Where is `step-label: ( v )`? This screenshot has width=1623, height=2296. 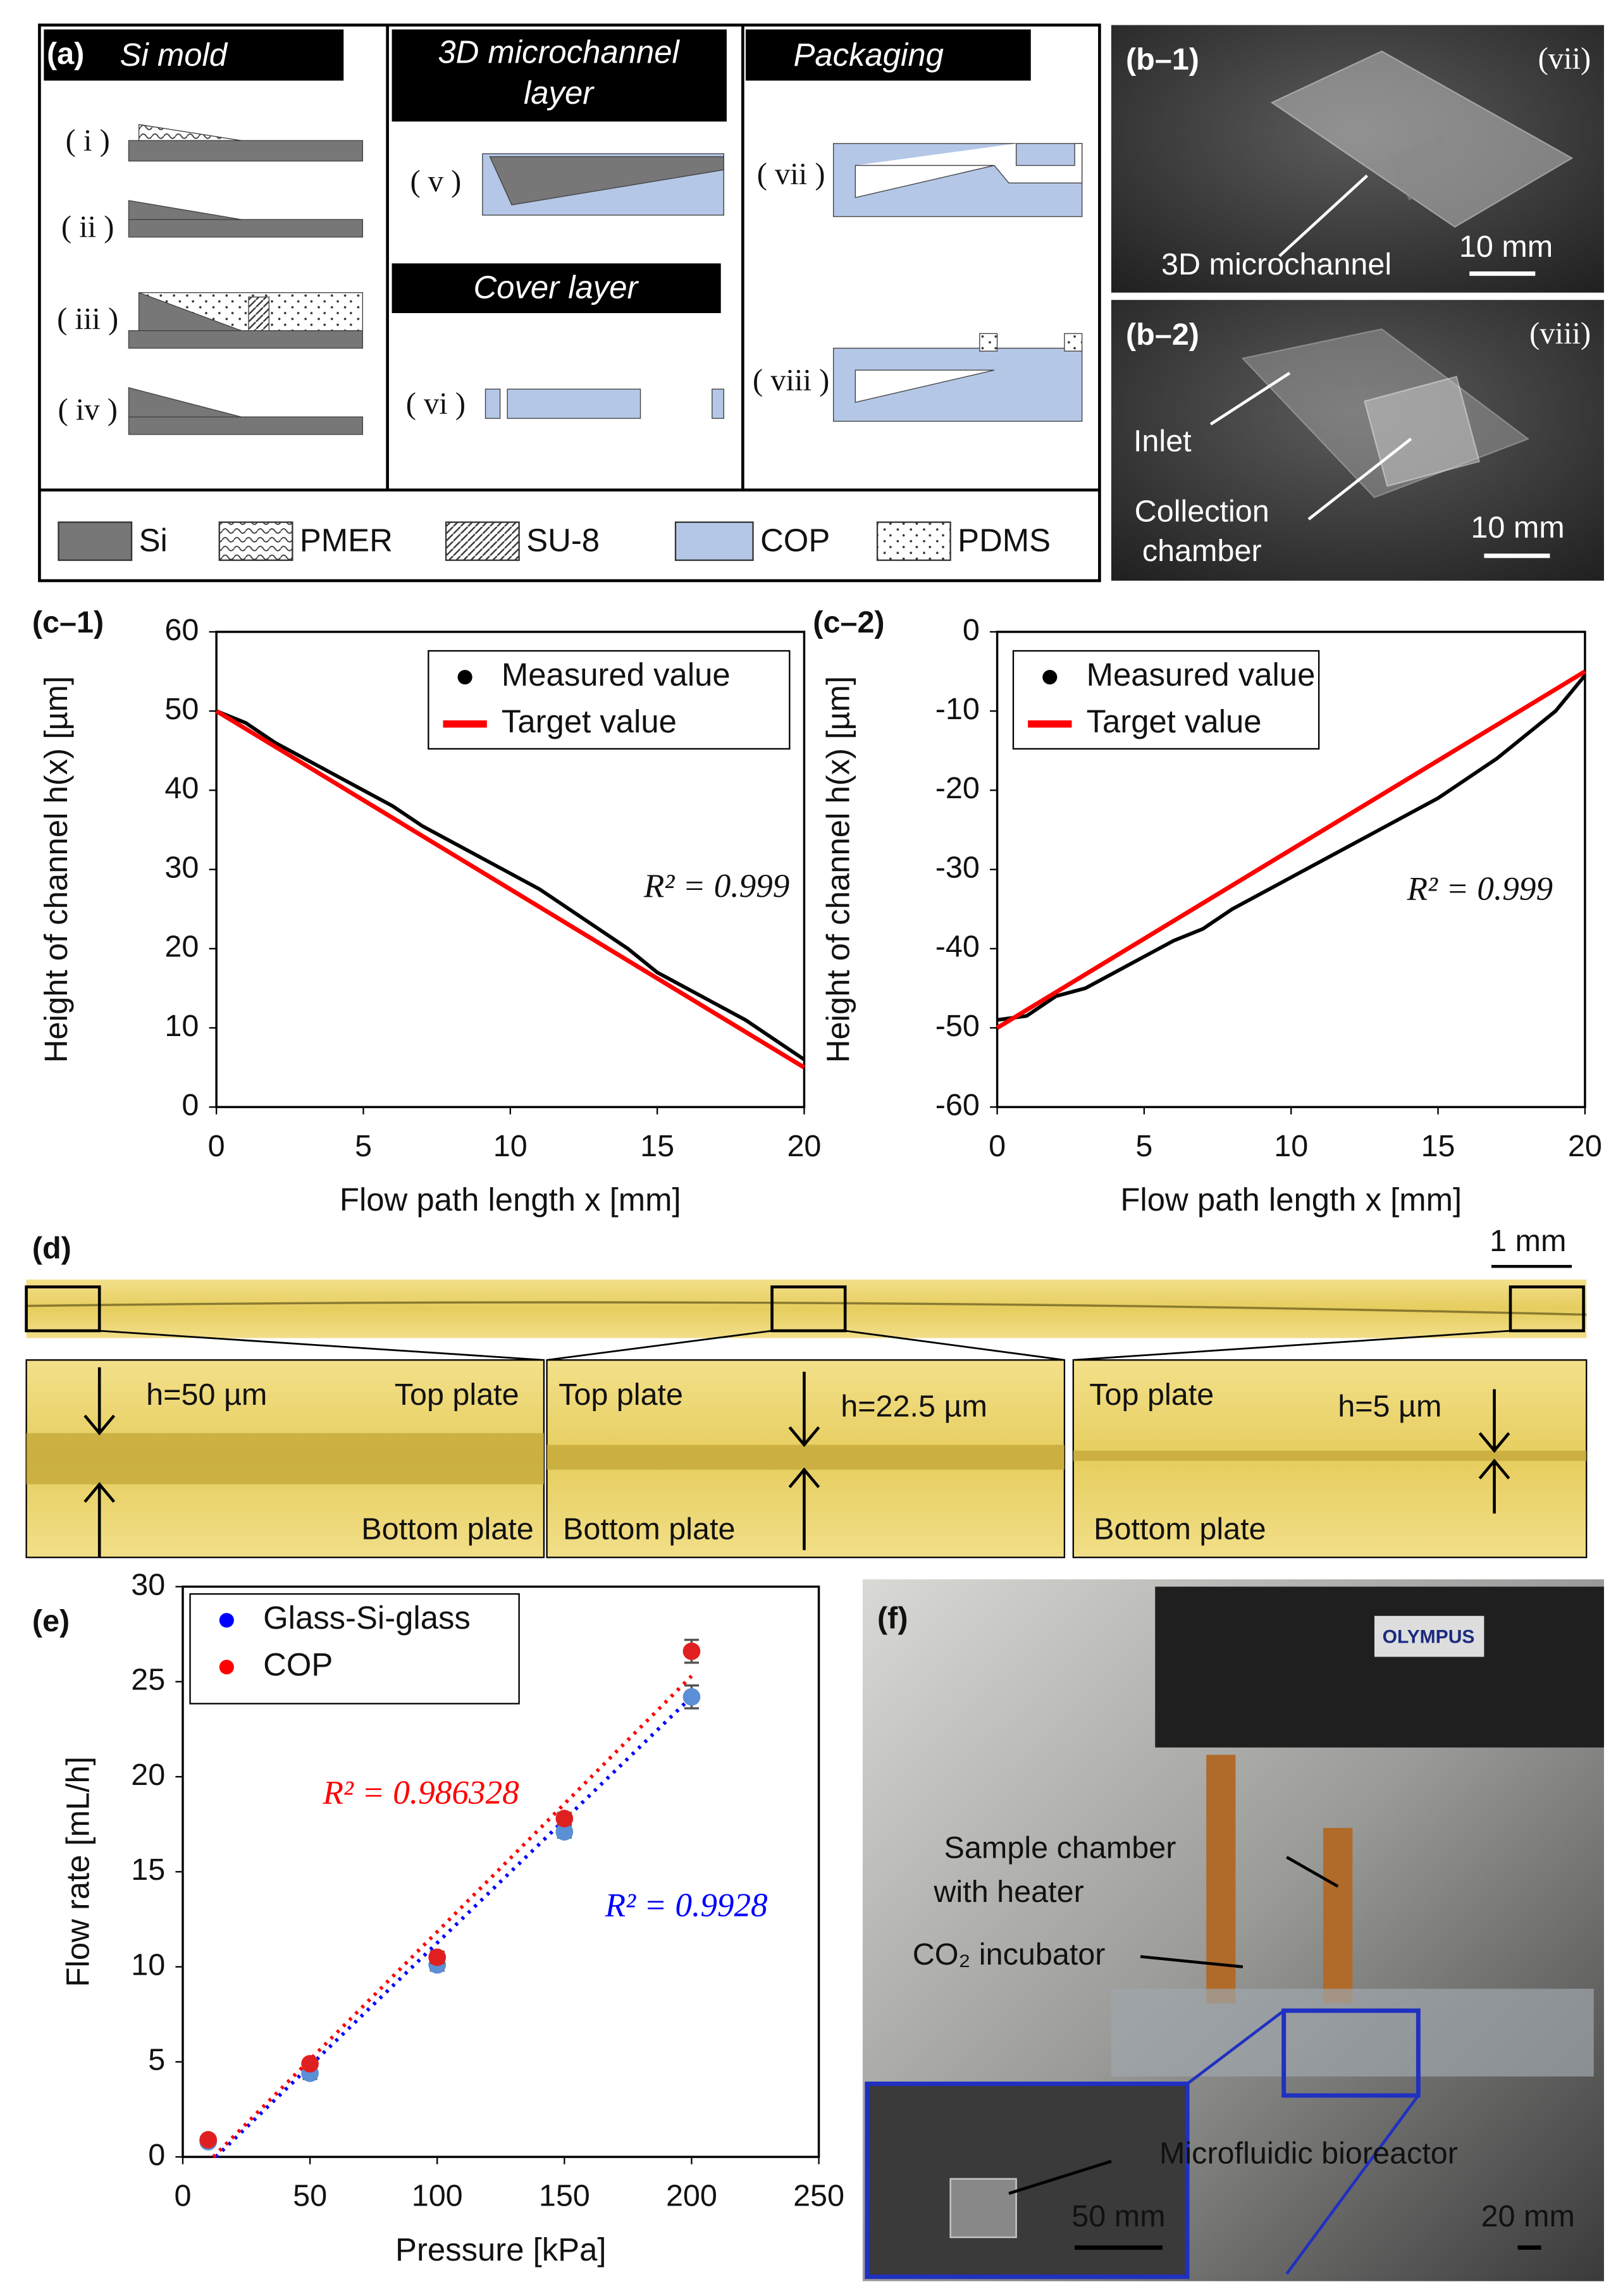
step-label: ( v ) is located at coordinates (435, 182).